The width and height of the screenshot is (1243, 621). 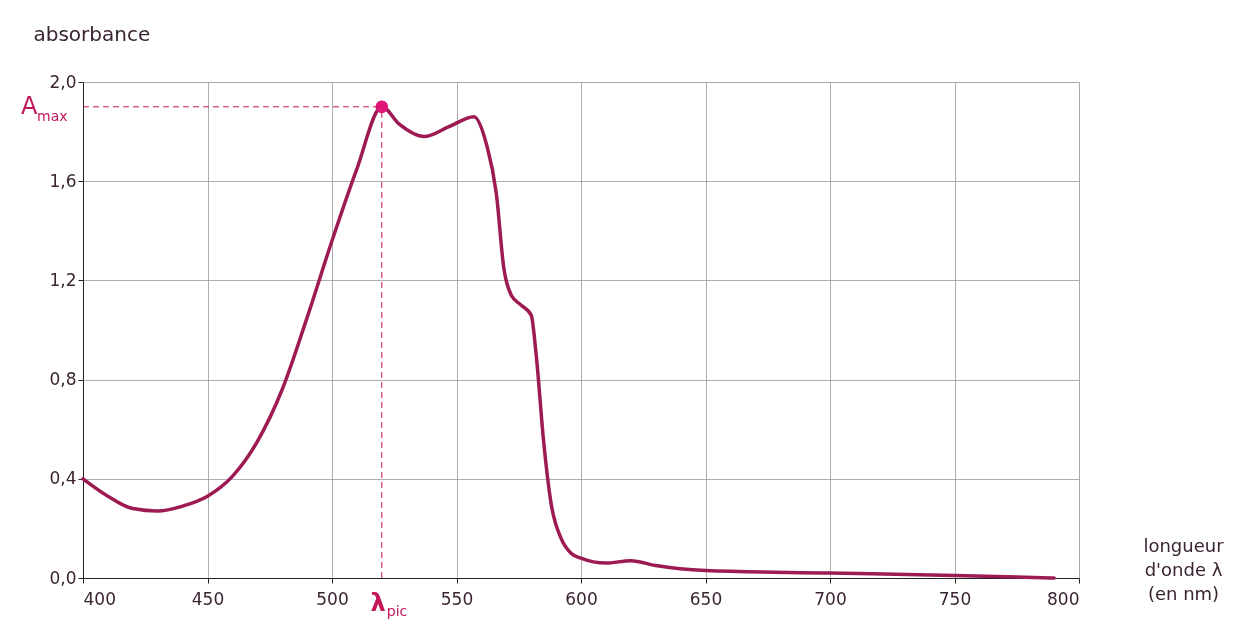 I want to click on x-tick-label: 650, so click(x=706, y=598).